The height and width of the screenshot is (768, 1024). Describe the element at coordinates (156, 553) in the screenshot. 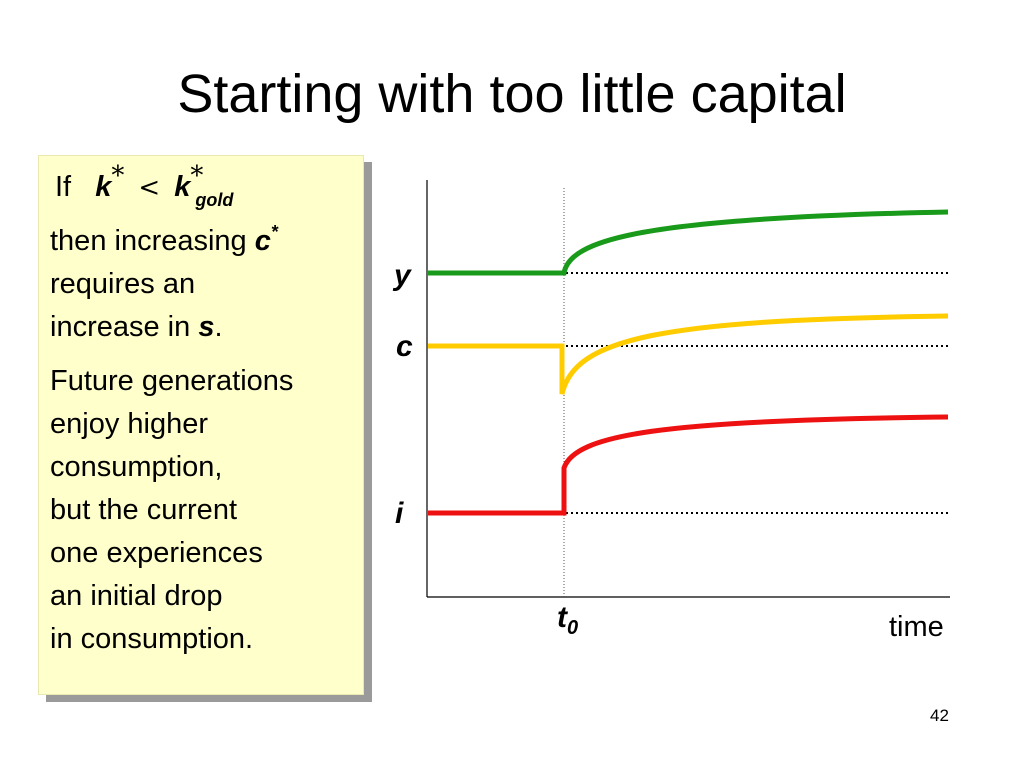

I see `para2-line: one experiences` at that location.